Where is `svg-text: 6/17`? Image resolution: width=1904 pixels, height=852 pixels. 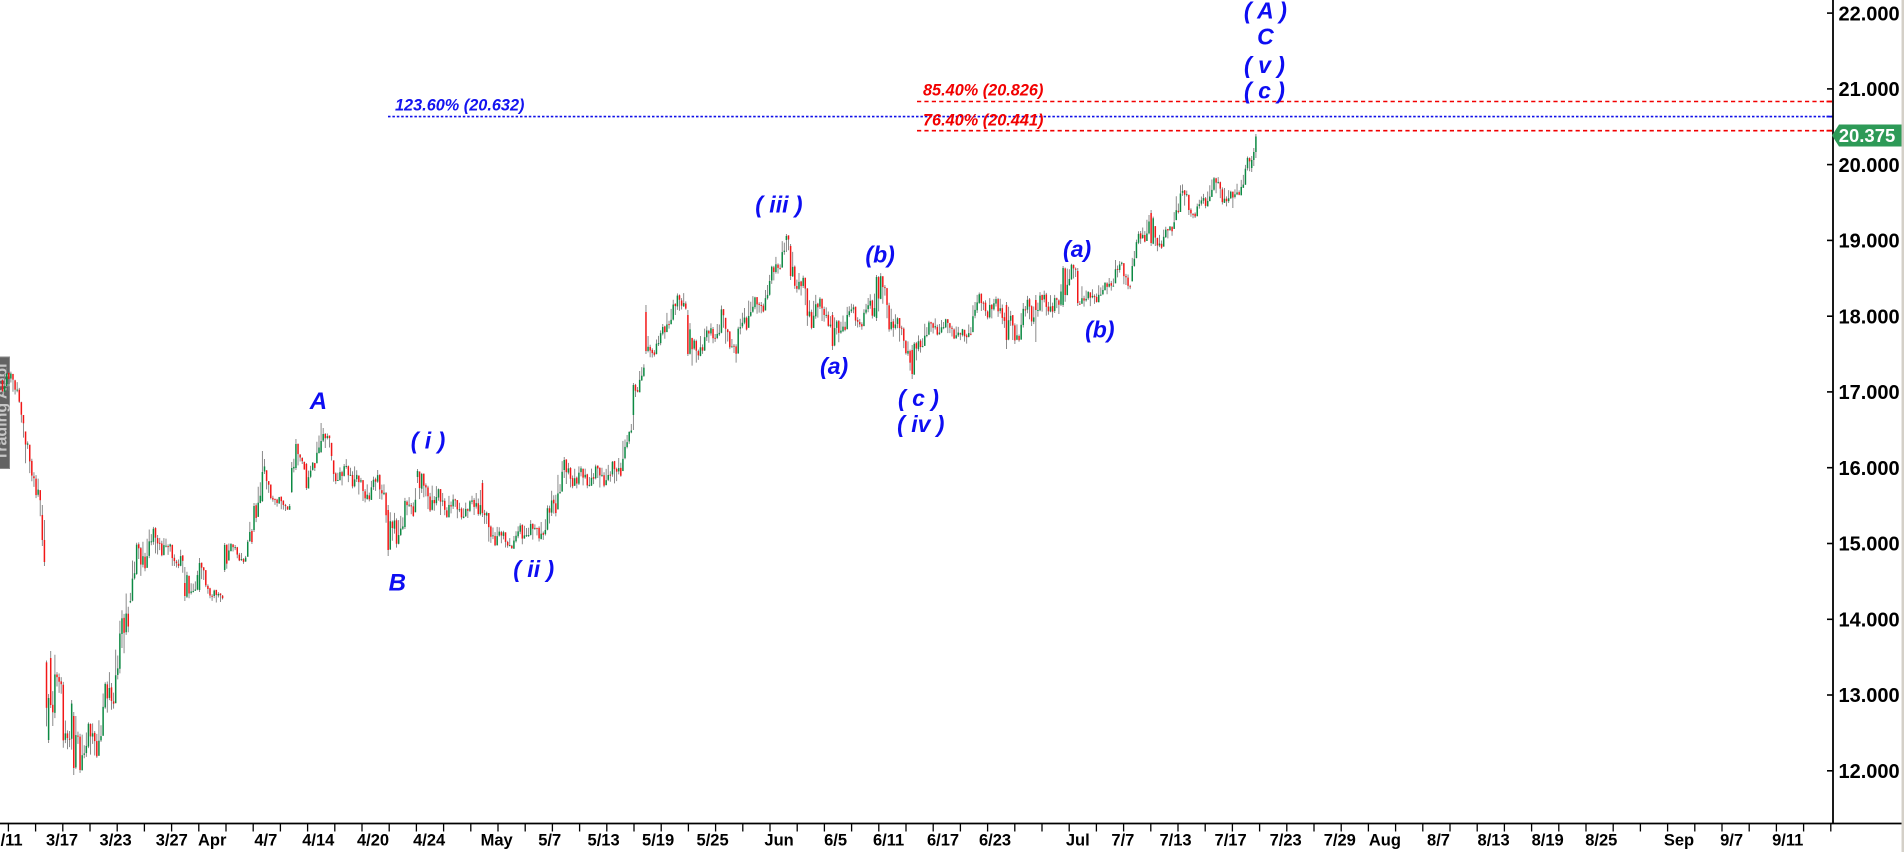
svg-text: 6/17 is located at coordinates (943, 841).